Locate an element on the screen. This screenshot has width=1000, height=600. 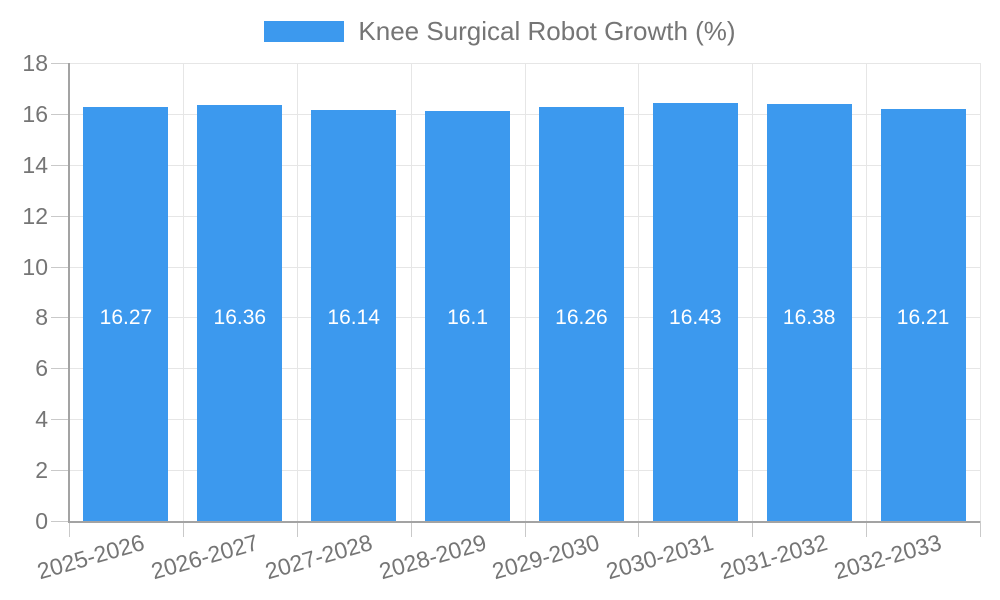
bar-2028-2029 is located at coordinates (468, 316).